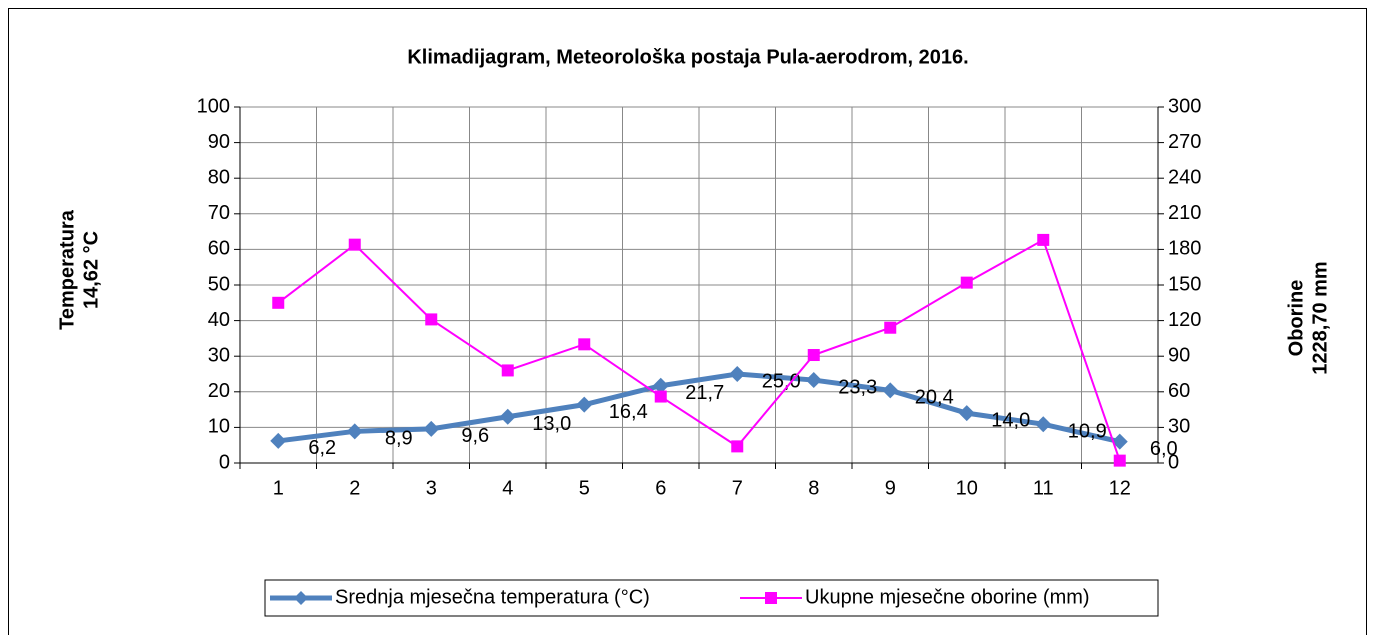 Image resolution: width=1375 pixels, height=640 pixels. What do you see at coordinates (1173, 462) in the screenshot?
I see `y2-tick-label: 0` at bounding box center [1173, 462].